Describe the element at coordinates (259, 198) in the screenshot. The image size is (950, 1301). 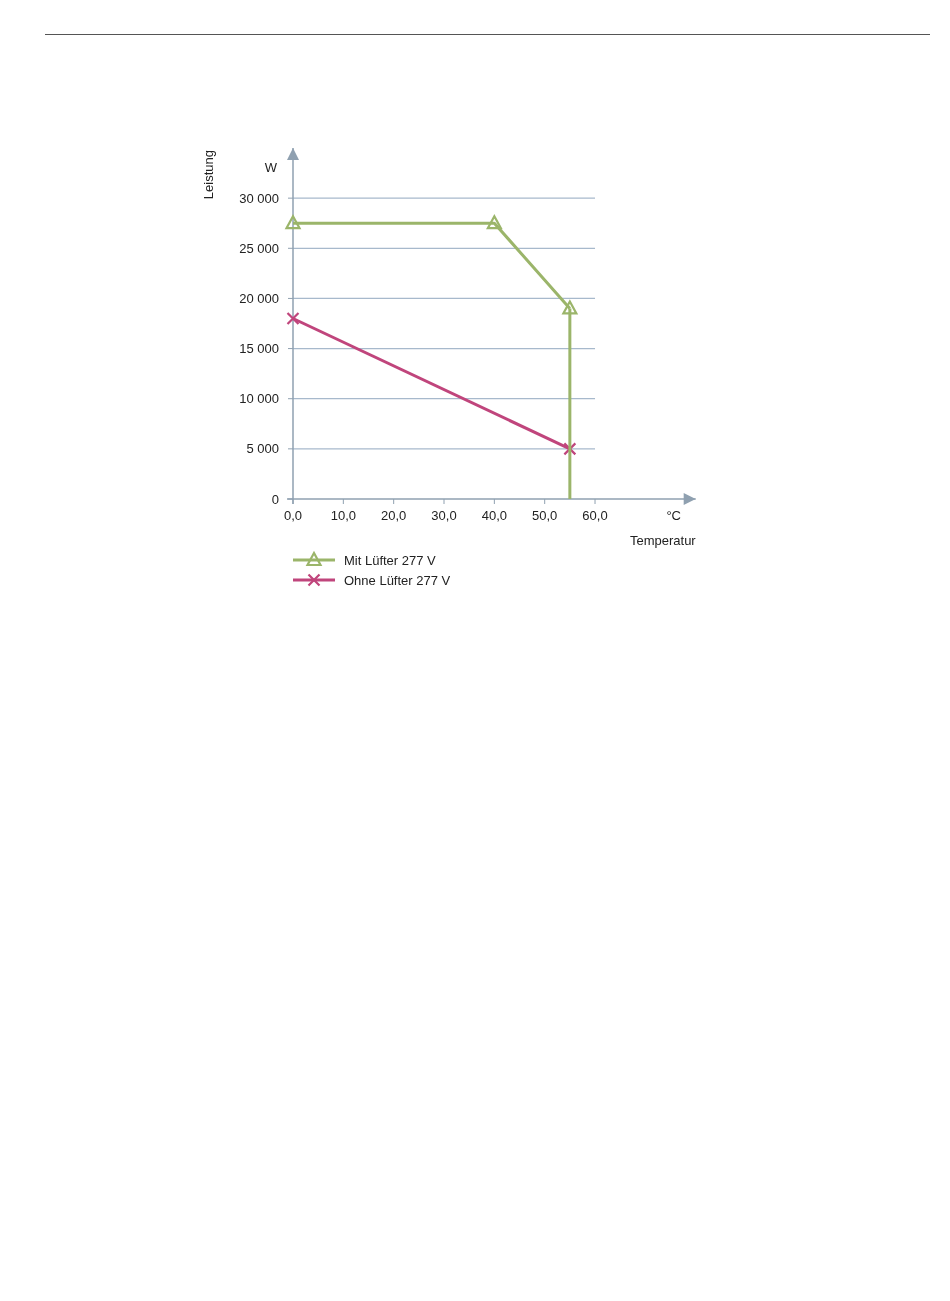
I see `y-tick-label: 30 000` at that location.